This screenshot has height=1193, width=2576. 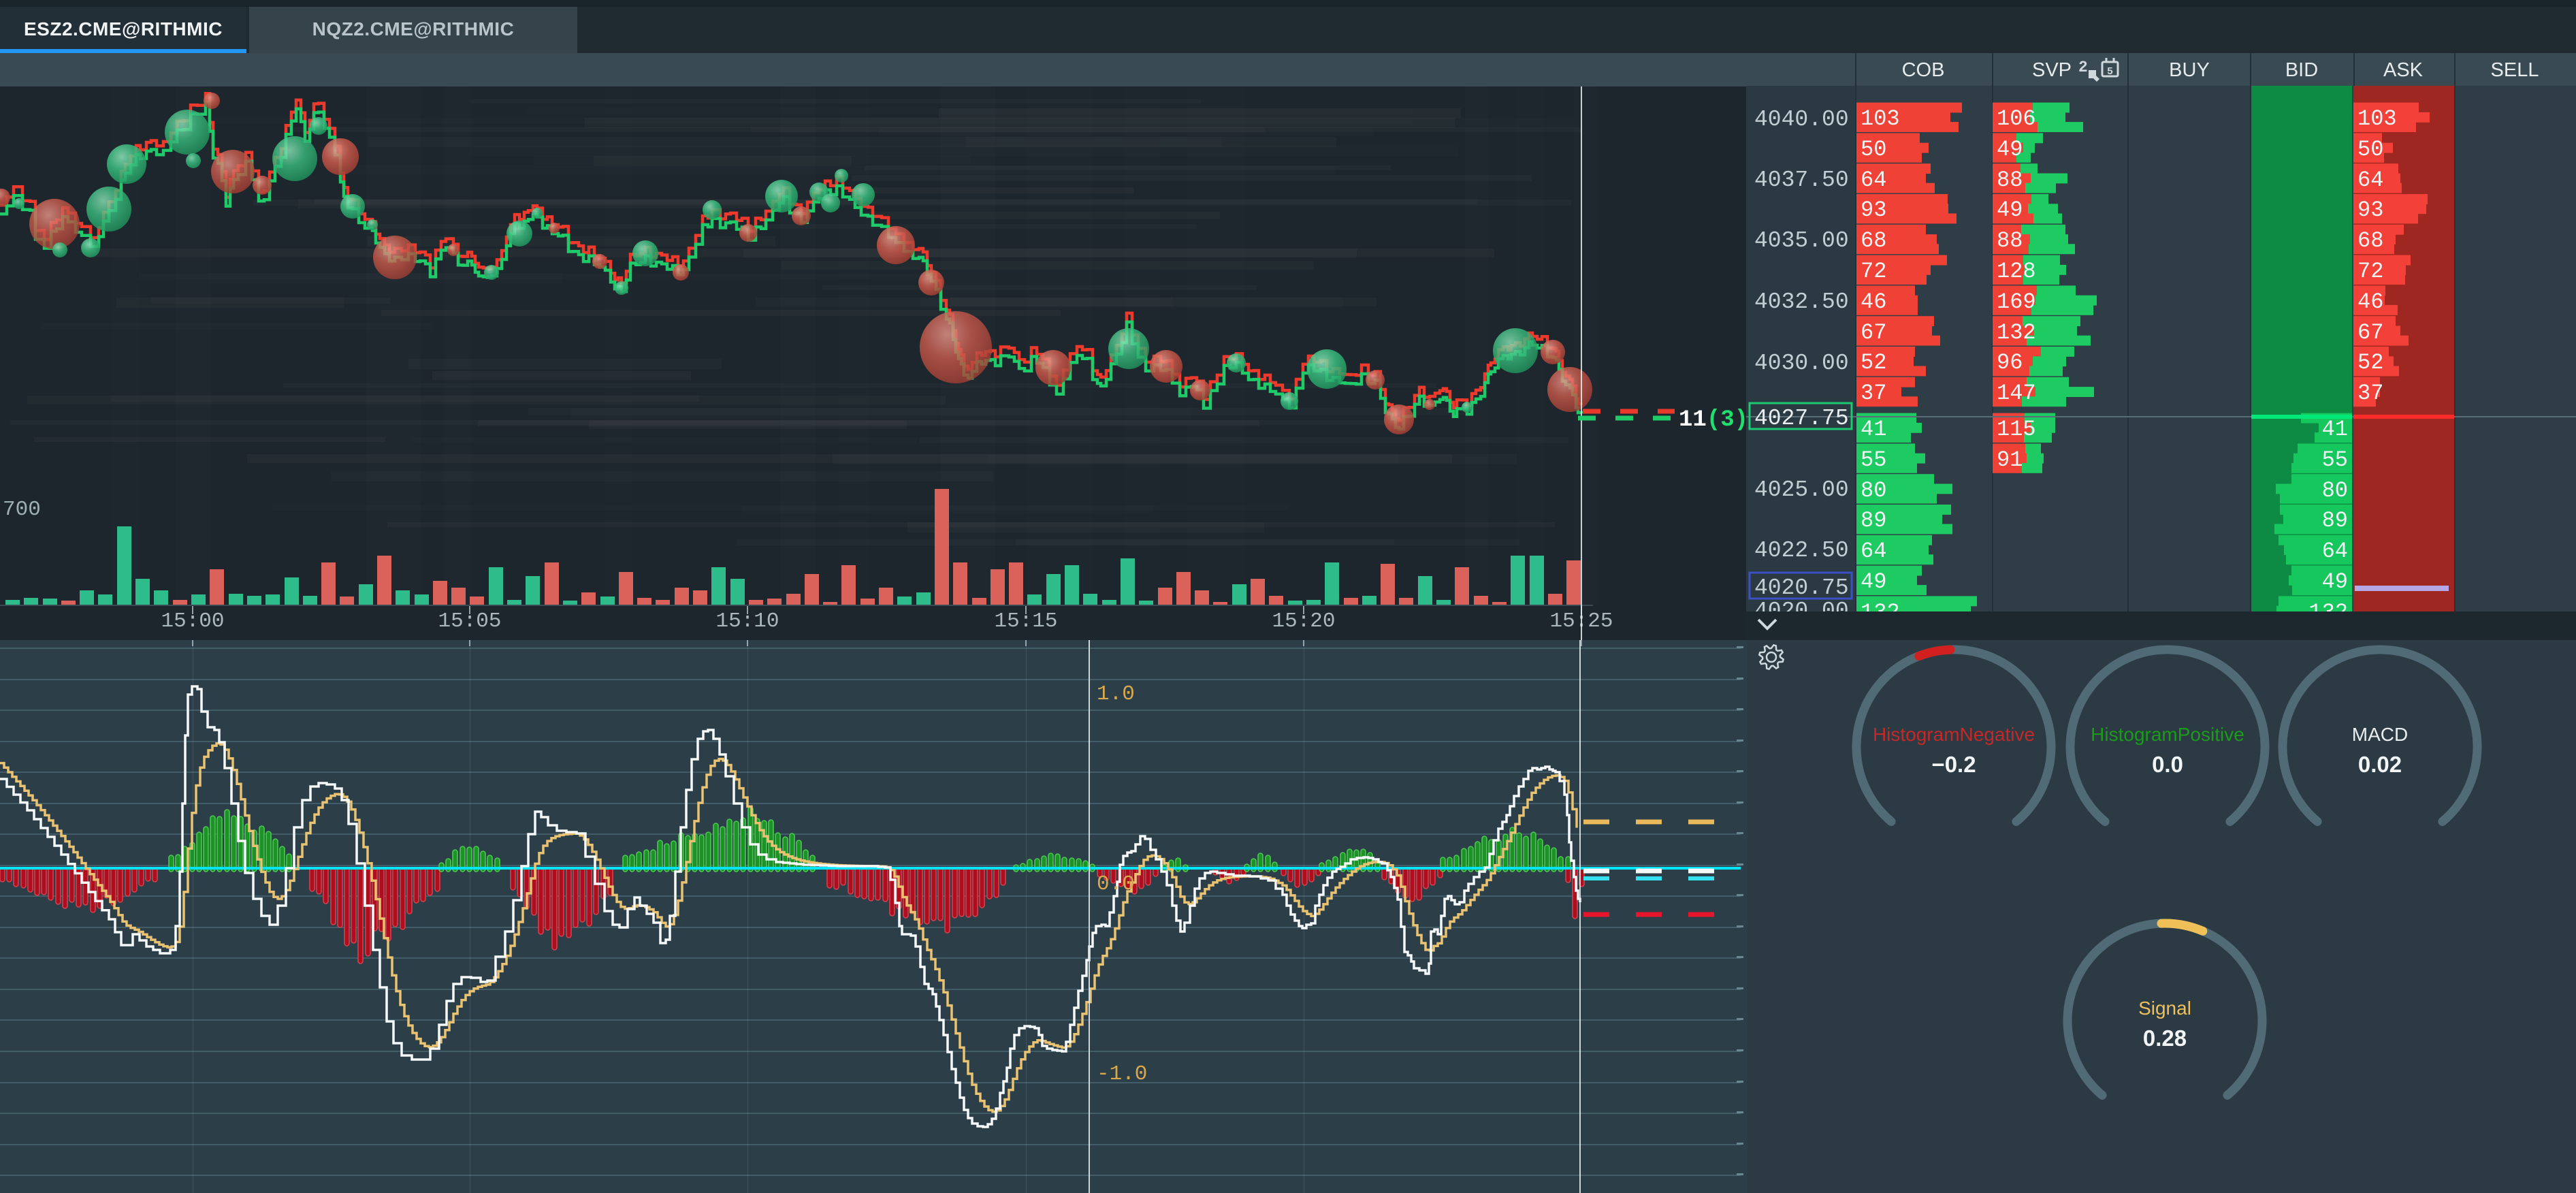 What do you see at coordinates (1712, 420) in the screenshot?
I see `svg-text: 11(3)` at bounding box center [1712, 420].